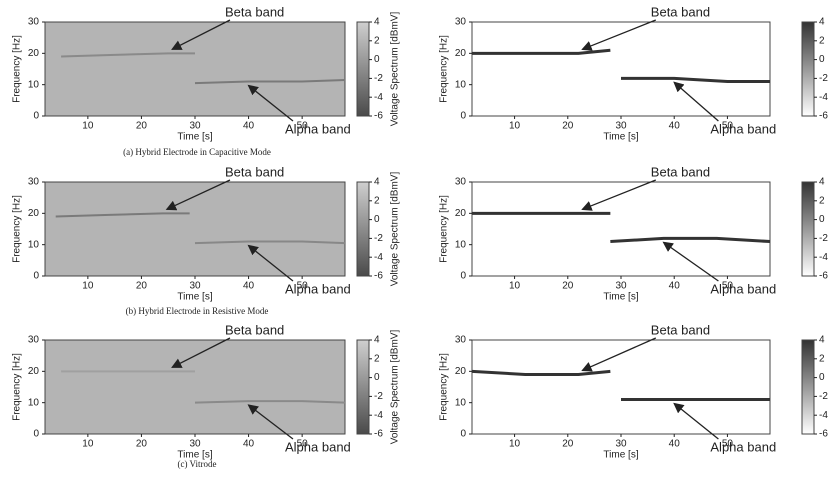 The image size is (833, 477). What do you see at coordinates (444, 69) in the screenshot?
I see `y-axis-label: Frequency [Hz]` at bounding box center [444, 69].